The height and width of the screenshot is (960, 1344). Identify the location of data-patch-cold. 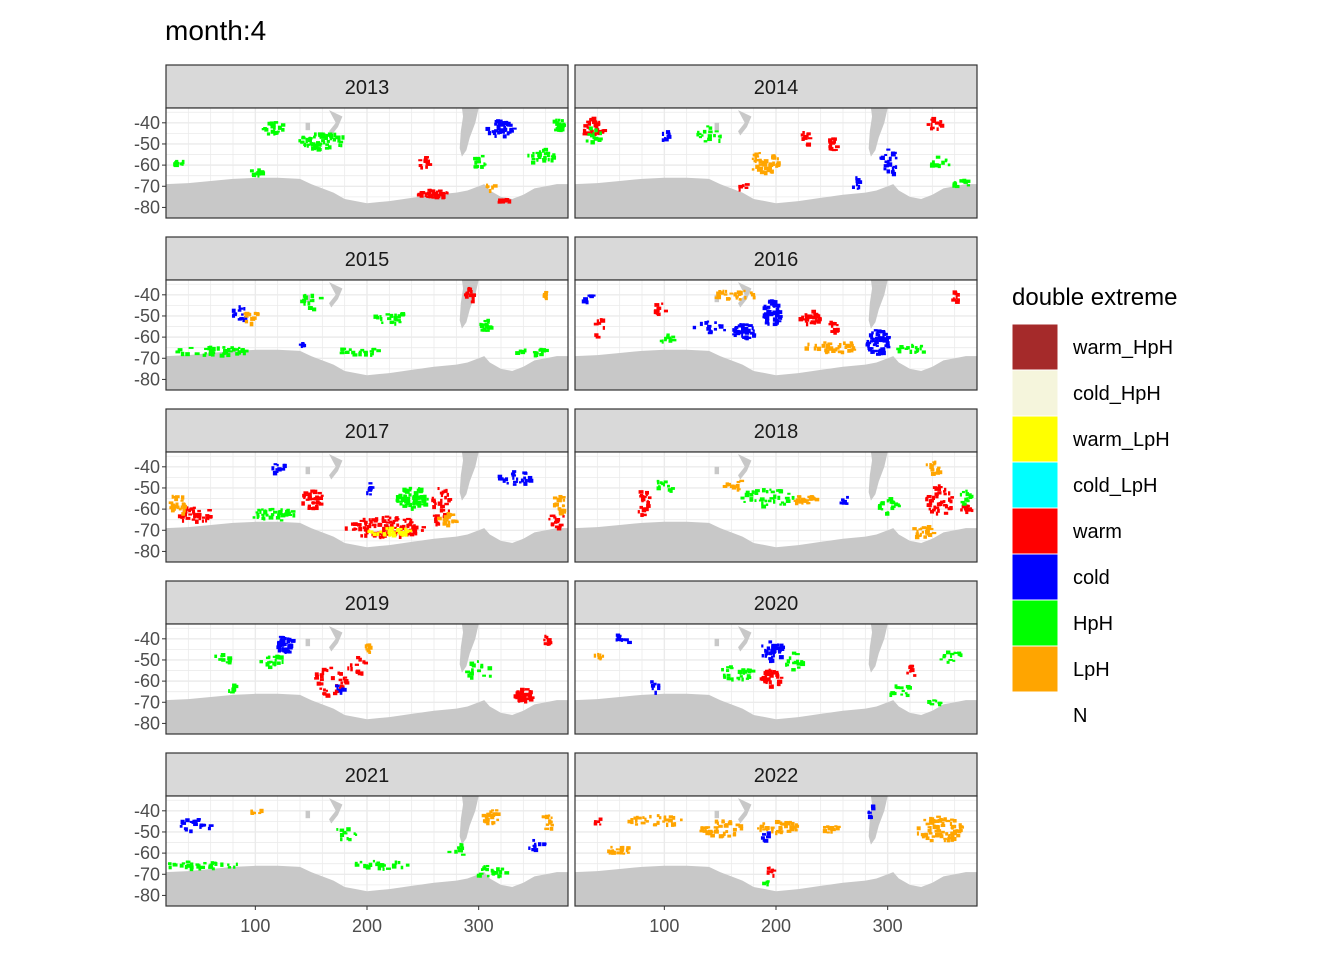
(501, 129).